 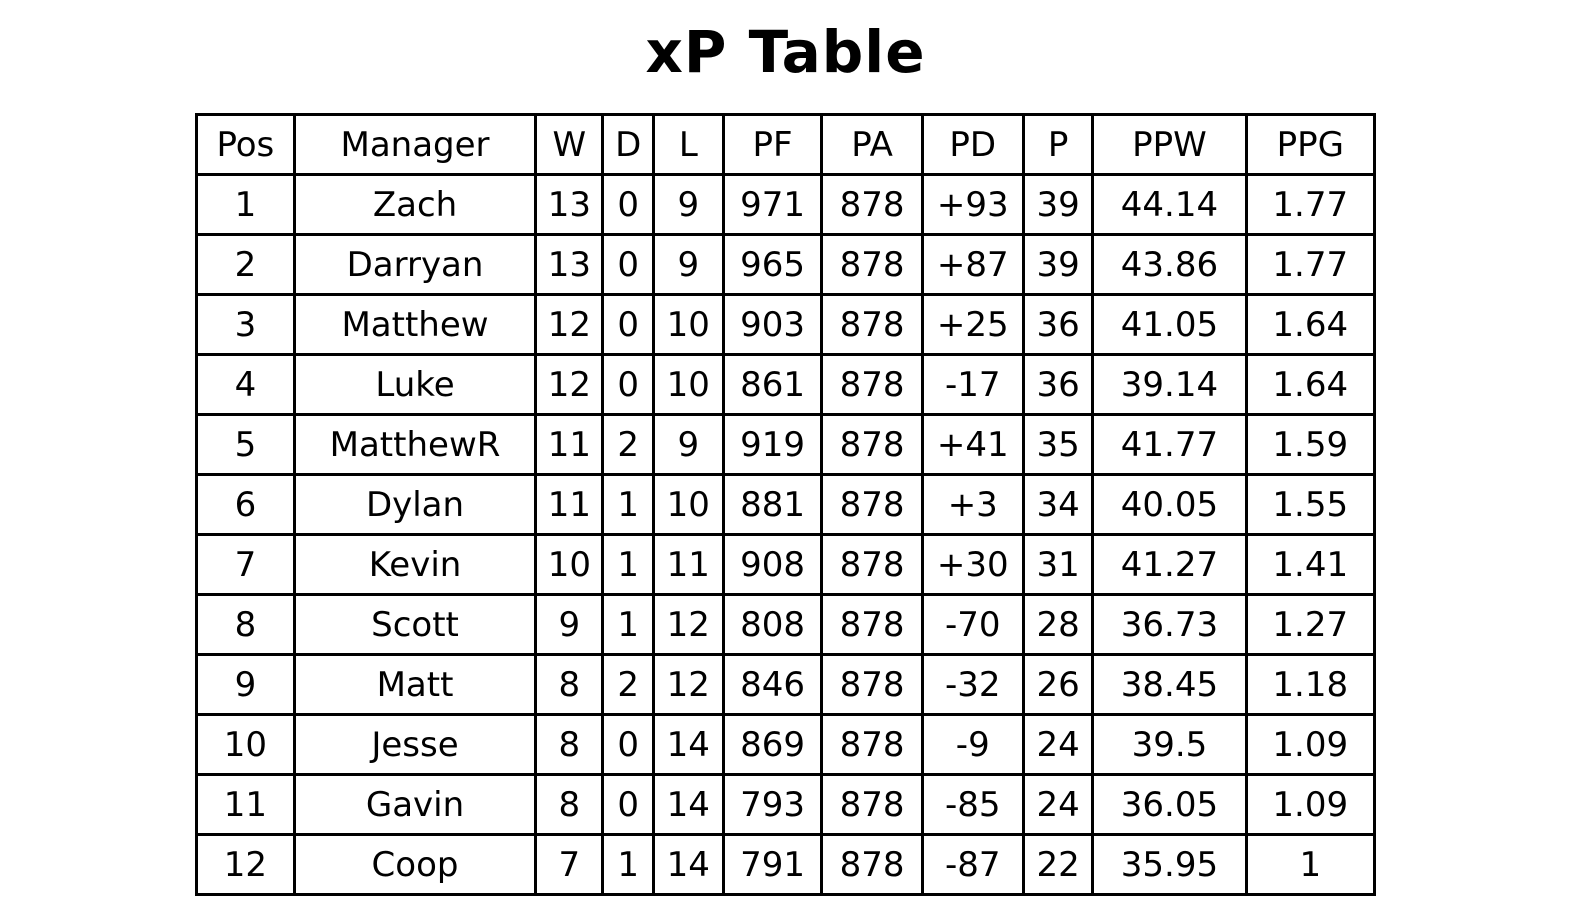 What do you see at coordinates (415, 624) in the screenshot?
I see `cell-manager: Scott` at bounding box center [415, 624].